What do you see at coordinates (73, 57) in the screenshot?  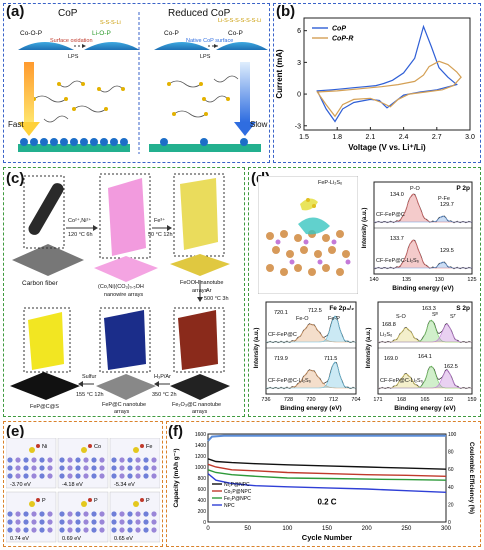 I see `a-lps-left: LPS` at bounding box center [73, 57].